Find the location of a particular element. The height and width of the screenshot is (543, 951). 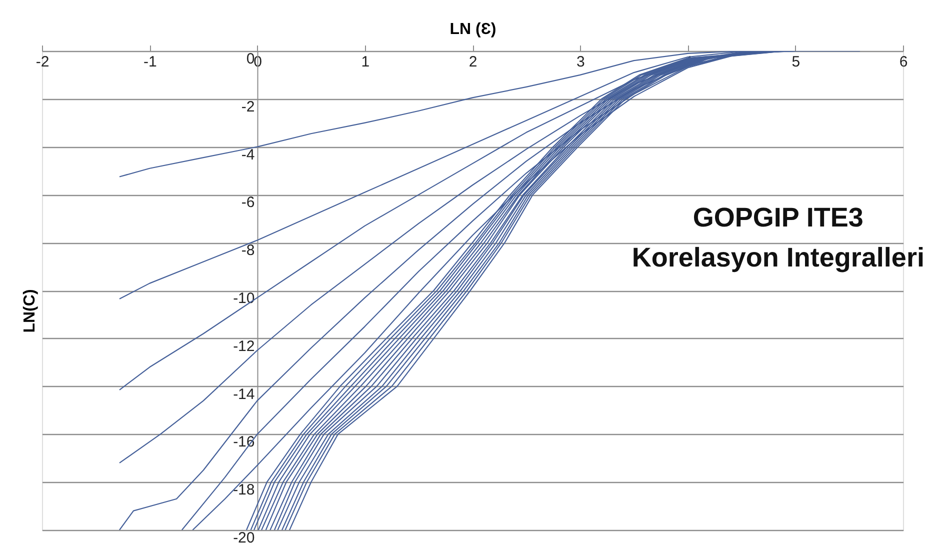

x-tick-label: 6 is located at coordinates (903, 62).